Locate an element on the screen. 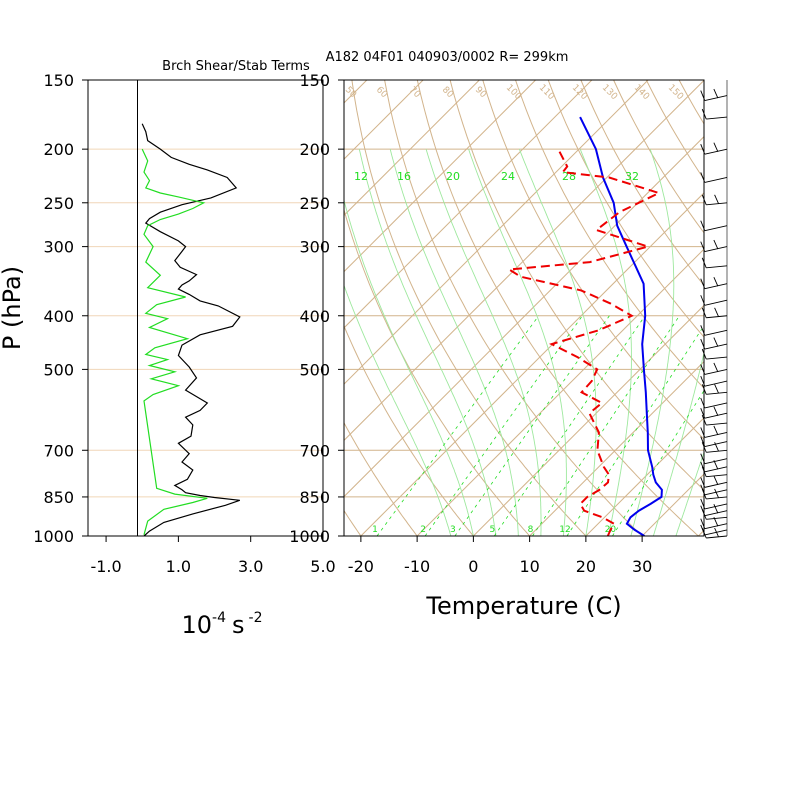 Image resolution: width=800 pixels, height=800 pixels. skewt-y-tick-label: 200 is located at coordinates (314, 149).